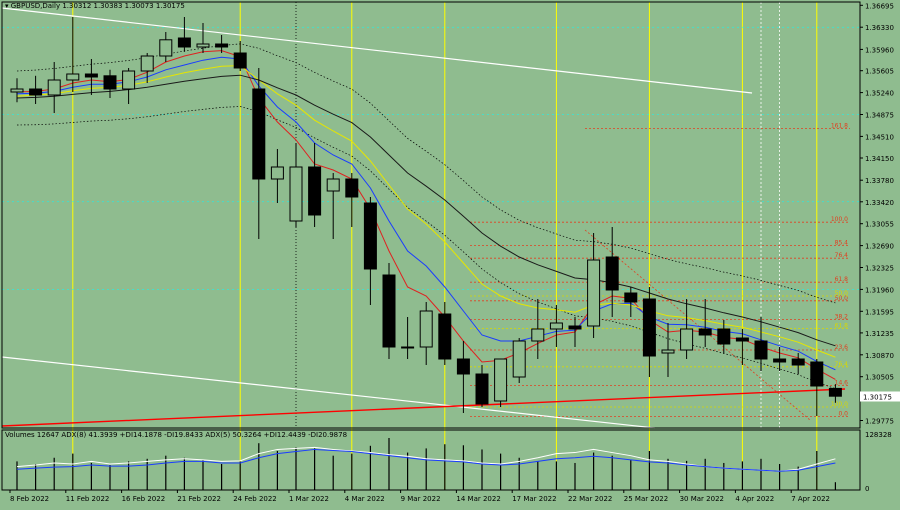 Image resolution: width=900 pixels, height=510 pixels. I want to click on y-tick-label: 1.30870, so click(879, 356).